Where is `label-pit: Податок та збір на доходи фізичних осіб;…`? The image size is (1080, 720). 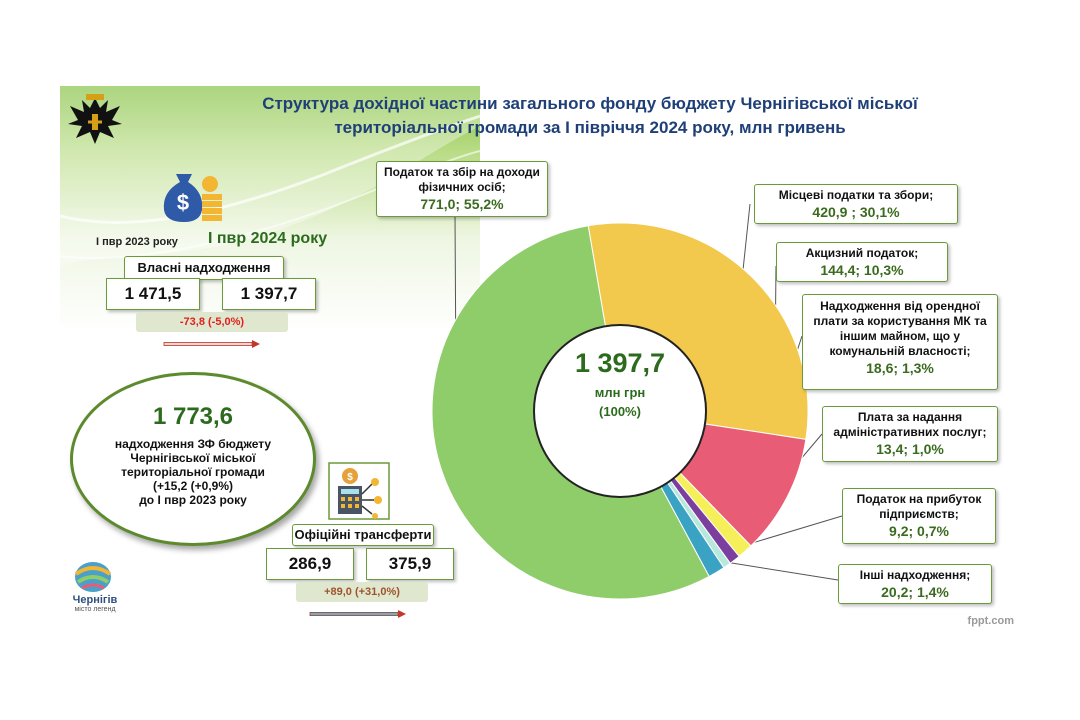 label-pit: Податок та збір на доходи фізичних осіб;… is located at coordinates (462, 189).